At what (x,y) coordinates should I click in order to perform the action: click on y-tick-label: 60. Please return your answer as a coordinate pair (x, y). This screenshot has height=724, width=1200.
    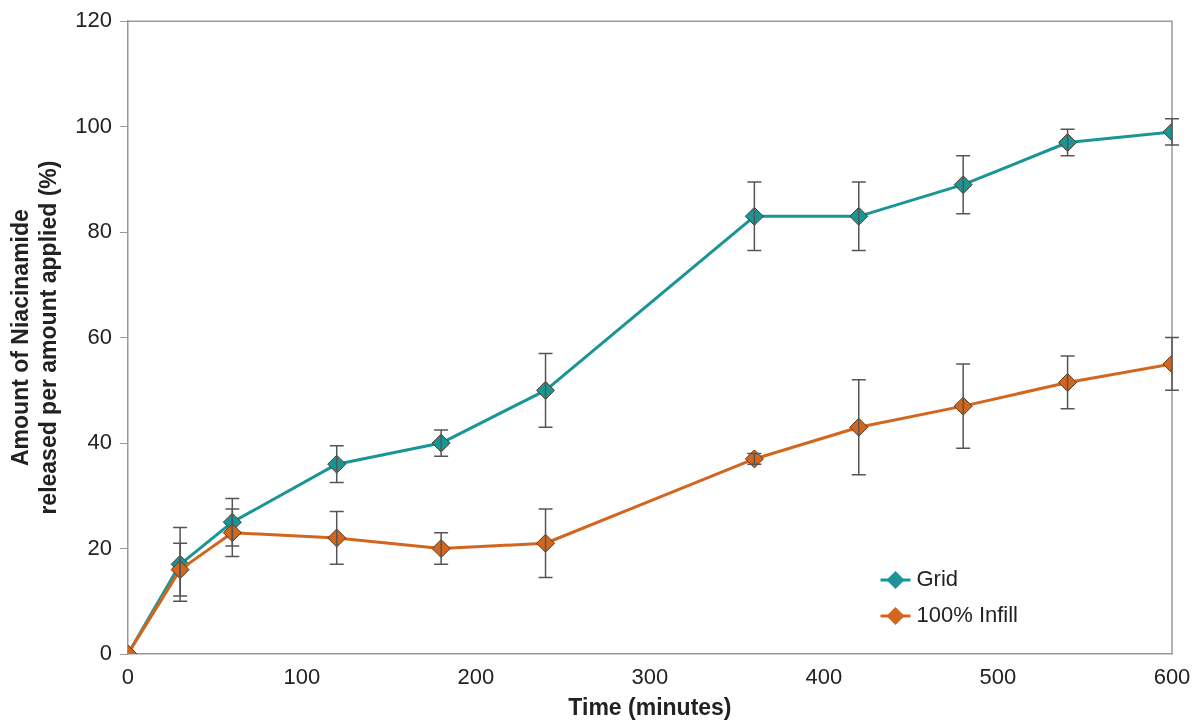
    Looking at the image, I should click on (99, 336).